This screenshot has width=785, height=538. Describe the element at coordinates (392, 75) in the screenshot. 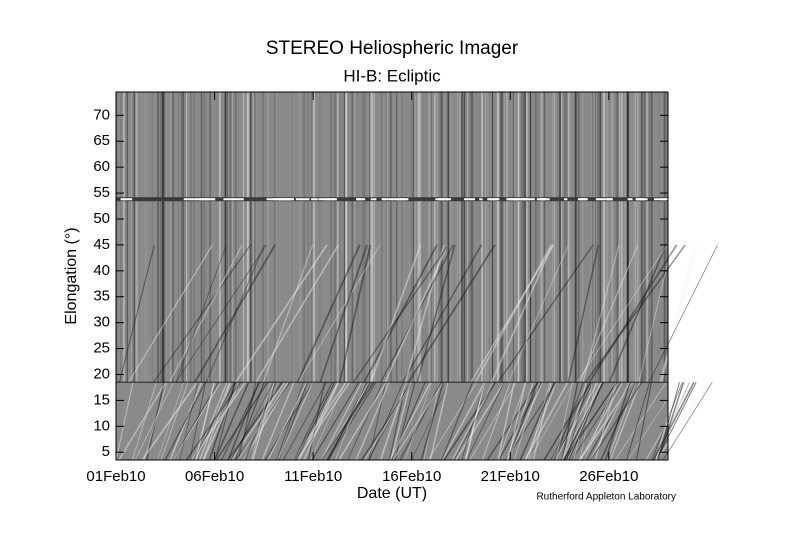

I see `chart-subtitle: HI-B: Ecliptic` at that location.